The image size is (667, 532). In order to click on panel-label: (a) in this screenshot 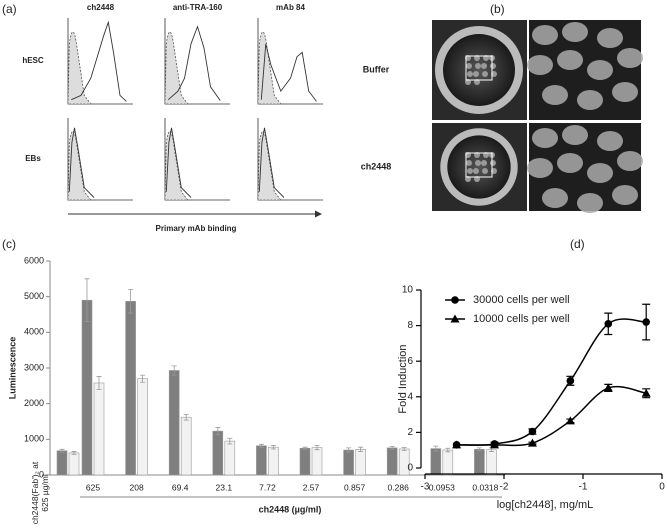, I will do `click(9, 9)`.